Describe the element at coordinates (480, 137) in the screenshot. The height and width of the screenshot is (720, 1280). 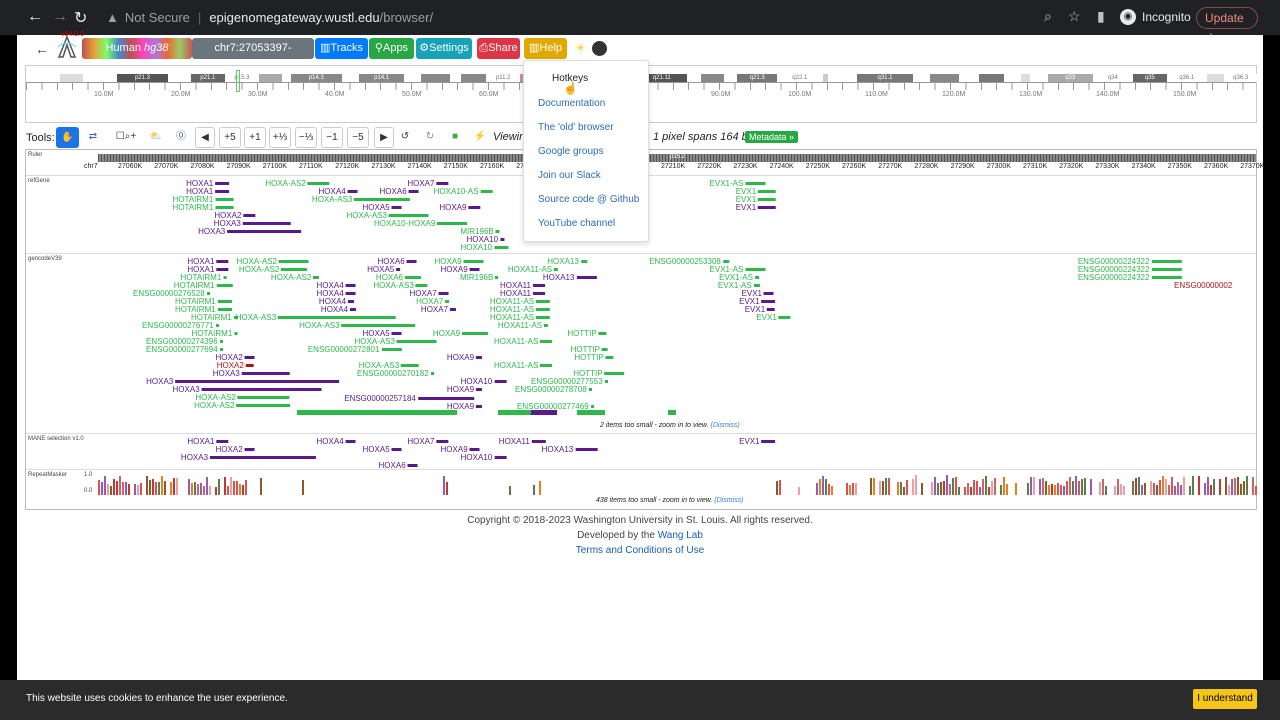
I see `lightning-button: ⚡` at that location.